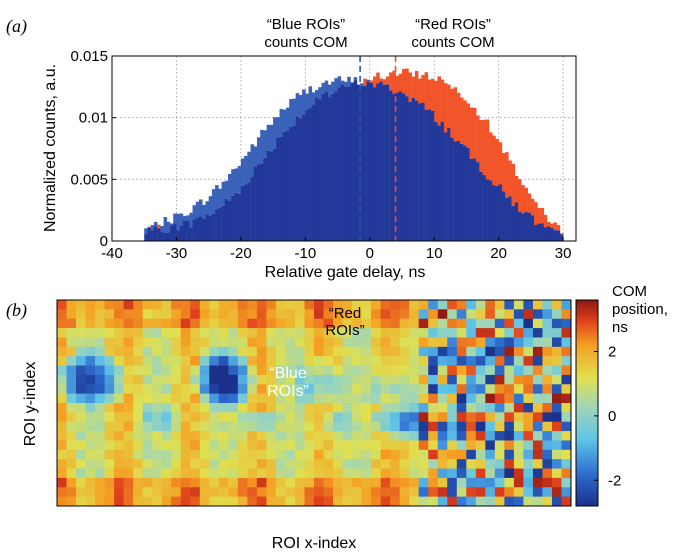  I want to click on hist-xlabel: Relative gate delay, ns, so click(345, 272).